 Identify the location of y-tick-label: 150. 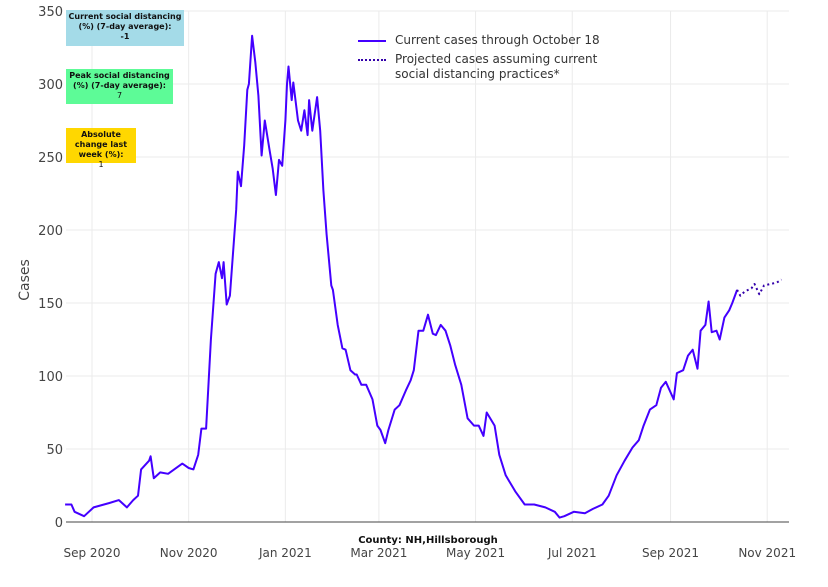
(50, 304).